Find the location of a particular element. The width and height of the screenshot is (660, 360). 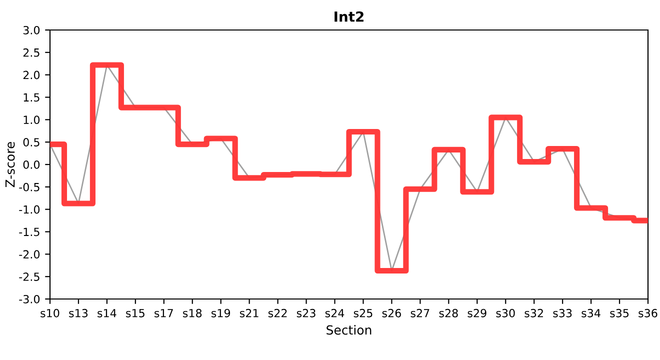

x-tick-label: s35 is located at coordinates (619, 313).